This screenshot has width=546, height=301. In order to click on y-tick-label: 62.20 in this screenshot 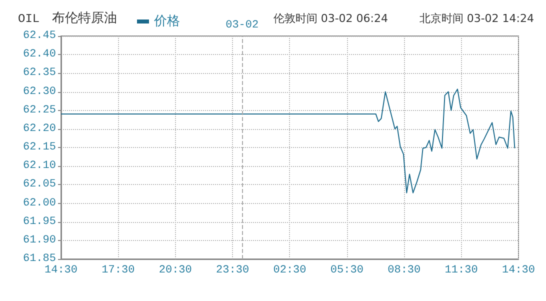, I will do `click(39, 128)`.